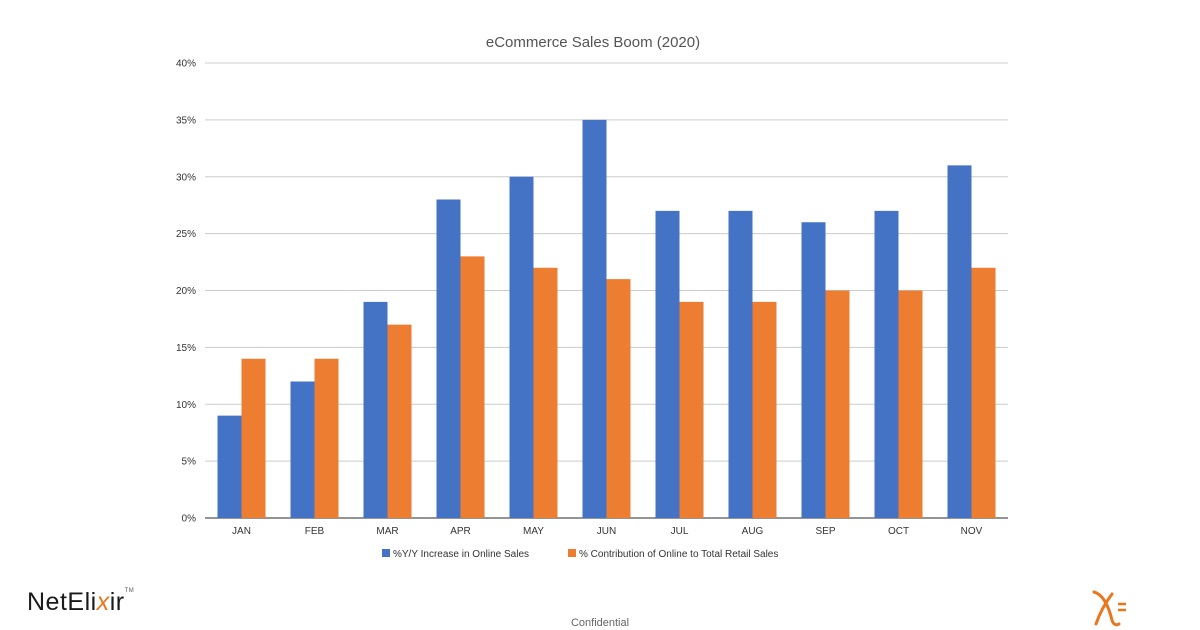 This screenshot has width=1200, height=630. What do you see at coordinates (241, 531) in the screenshot?
I see `x-tick-label: JAN` at bounding box center [241, 531].